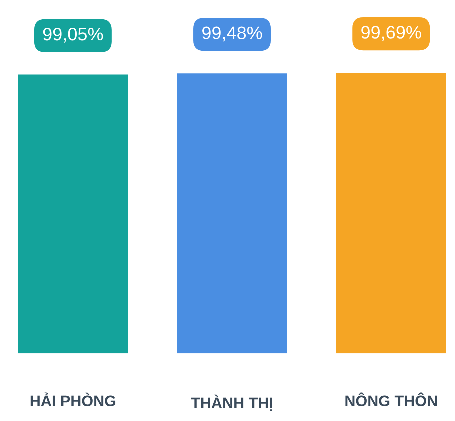  Describe the element at coordinates (392, 34) in the screenshot. I see `data-label: 99,69%` at that location.